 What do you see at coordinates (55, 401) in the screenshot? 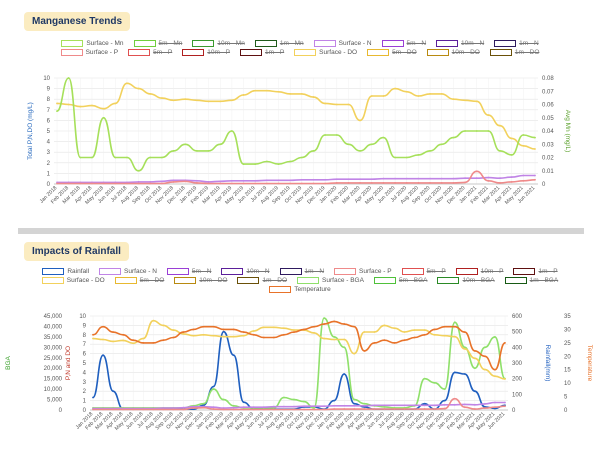
I see `bga-tick-label: 5,000` at bounding box center [55, 401].